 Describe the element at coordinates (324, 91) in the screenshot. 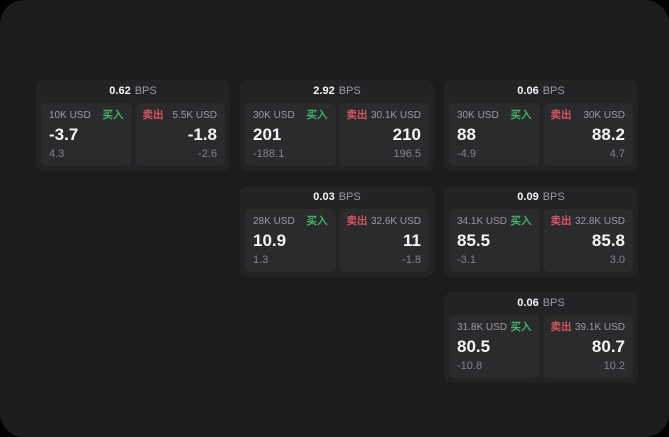

I see `bps-value: 2.92` at that location.